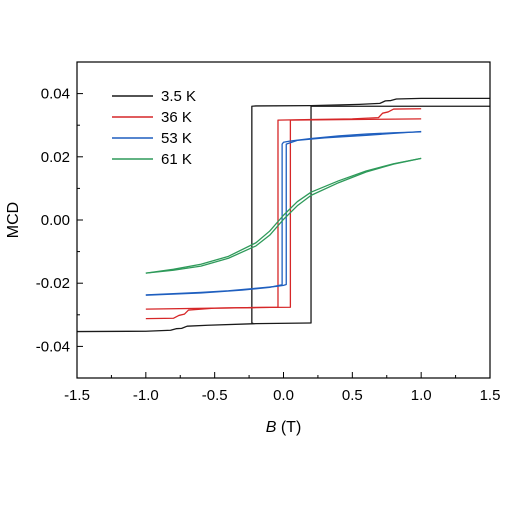  What do you see at coordinates (283, 395) in the screenshot?
I see `x-tick-label: 0.0` at bounding box center [283, 395].